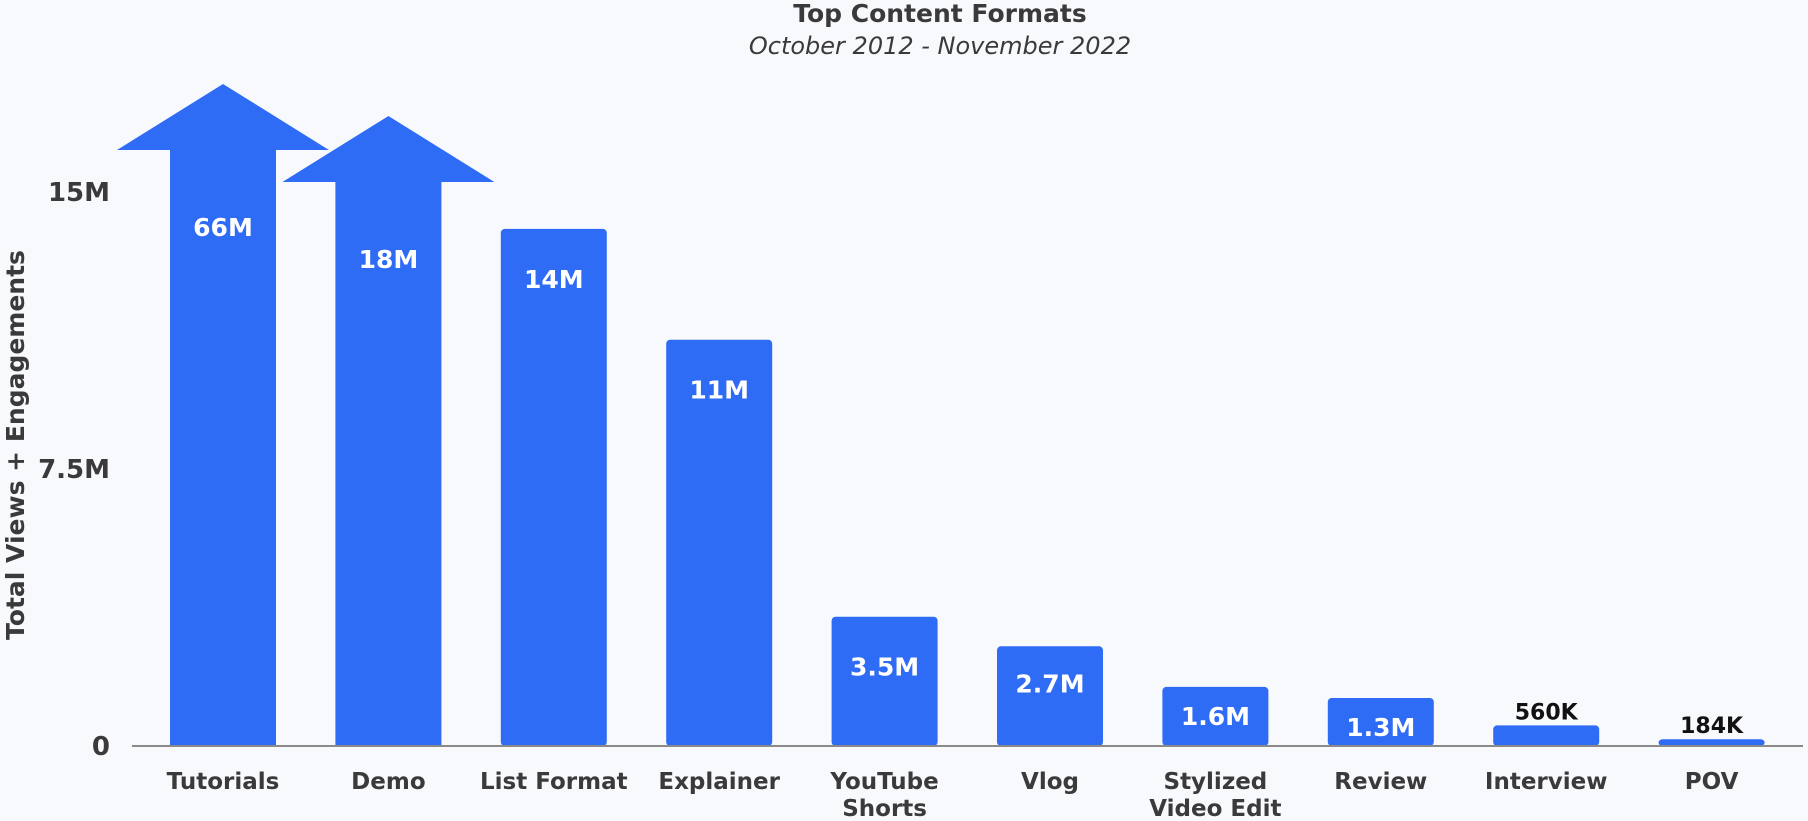  Describe the element at coordinates (388, 782) in the screenshot. I see `x-tick-label: Demo` at that location.